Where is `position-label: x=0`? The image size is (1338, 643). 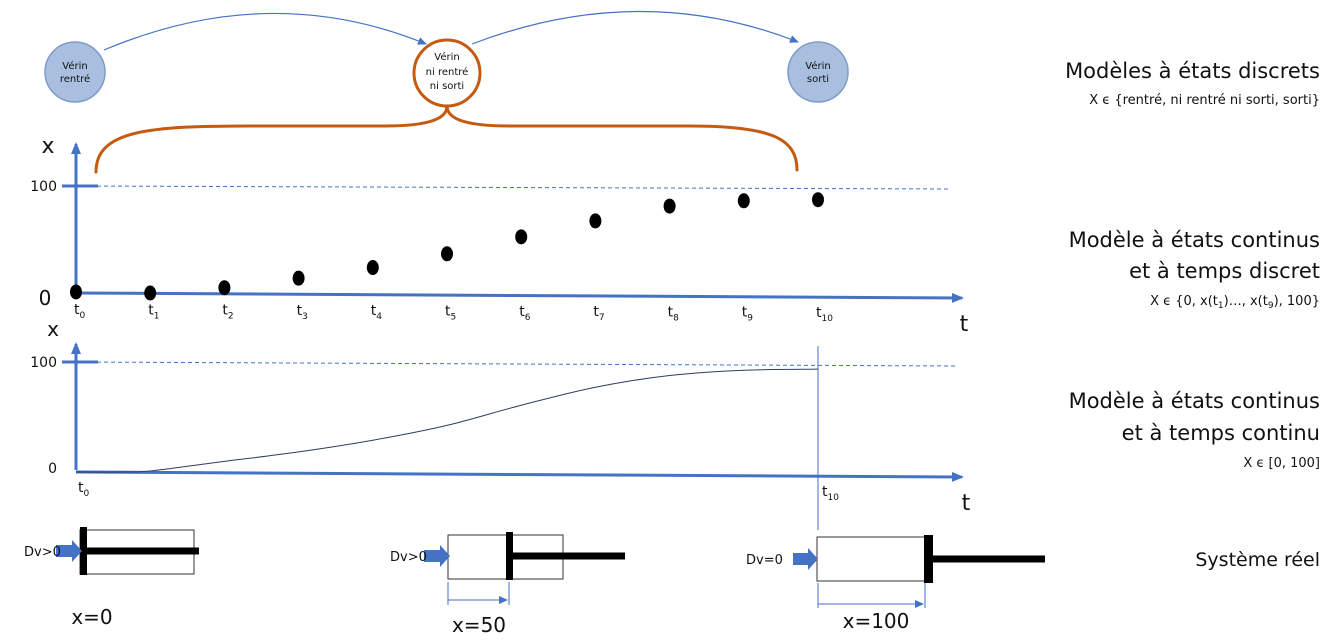 position-label: x=0 is located at coordinates (91, 617).